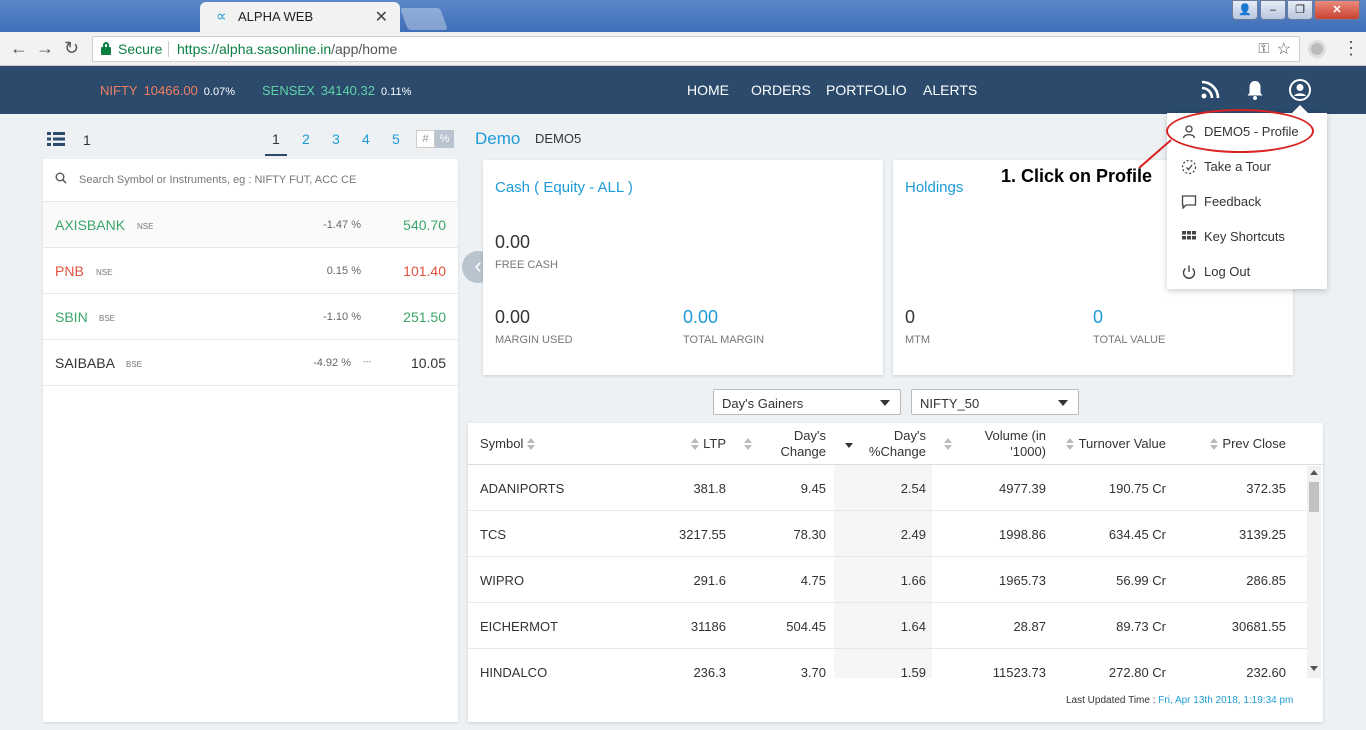 Image resolution: width=1366 pixels, height=730 pixels. I want to click on margin-used-label: MARGIN USED, so click(534, 340).